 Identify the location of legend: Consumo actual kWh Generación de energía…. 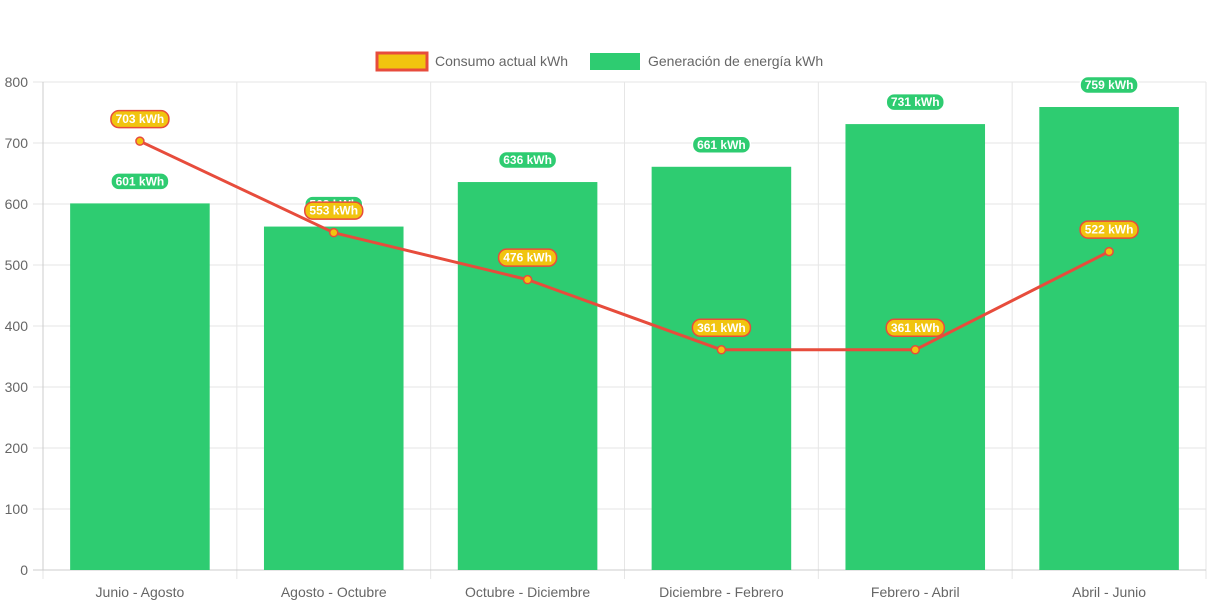
(599, 61).